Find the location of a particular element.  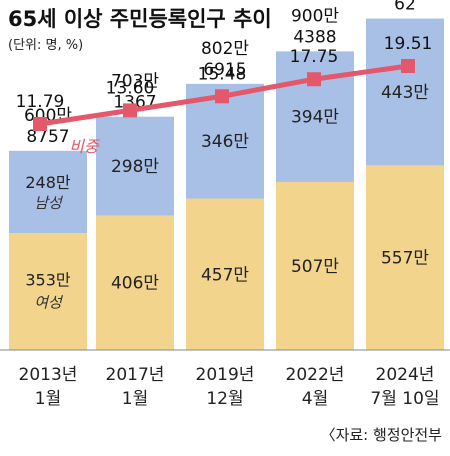

series-name-male: 남성 is located at coordinates (49, 203).